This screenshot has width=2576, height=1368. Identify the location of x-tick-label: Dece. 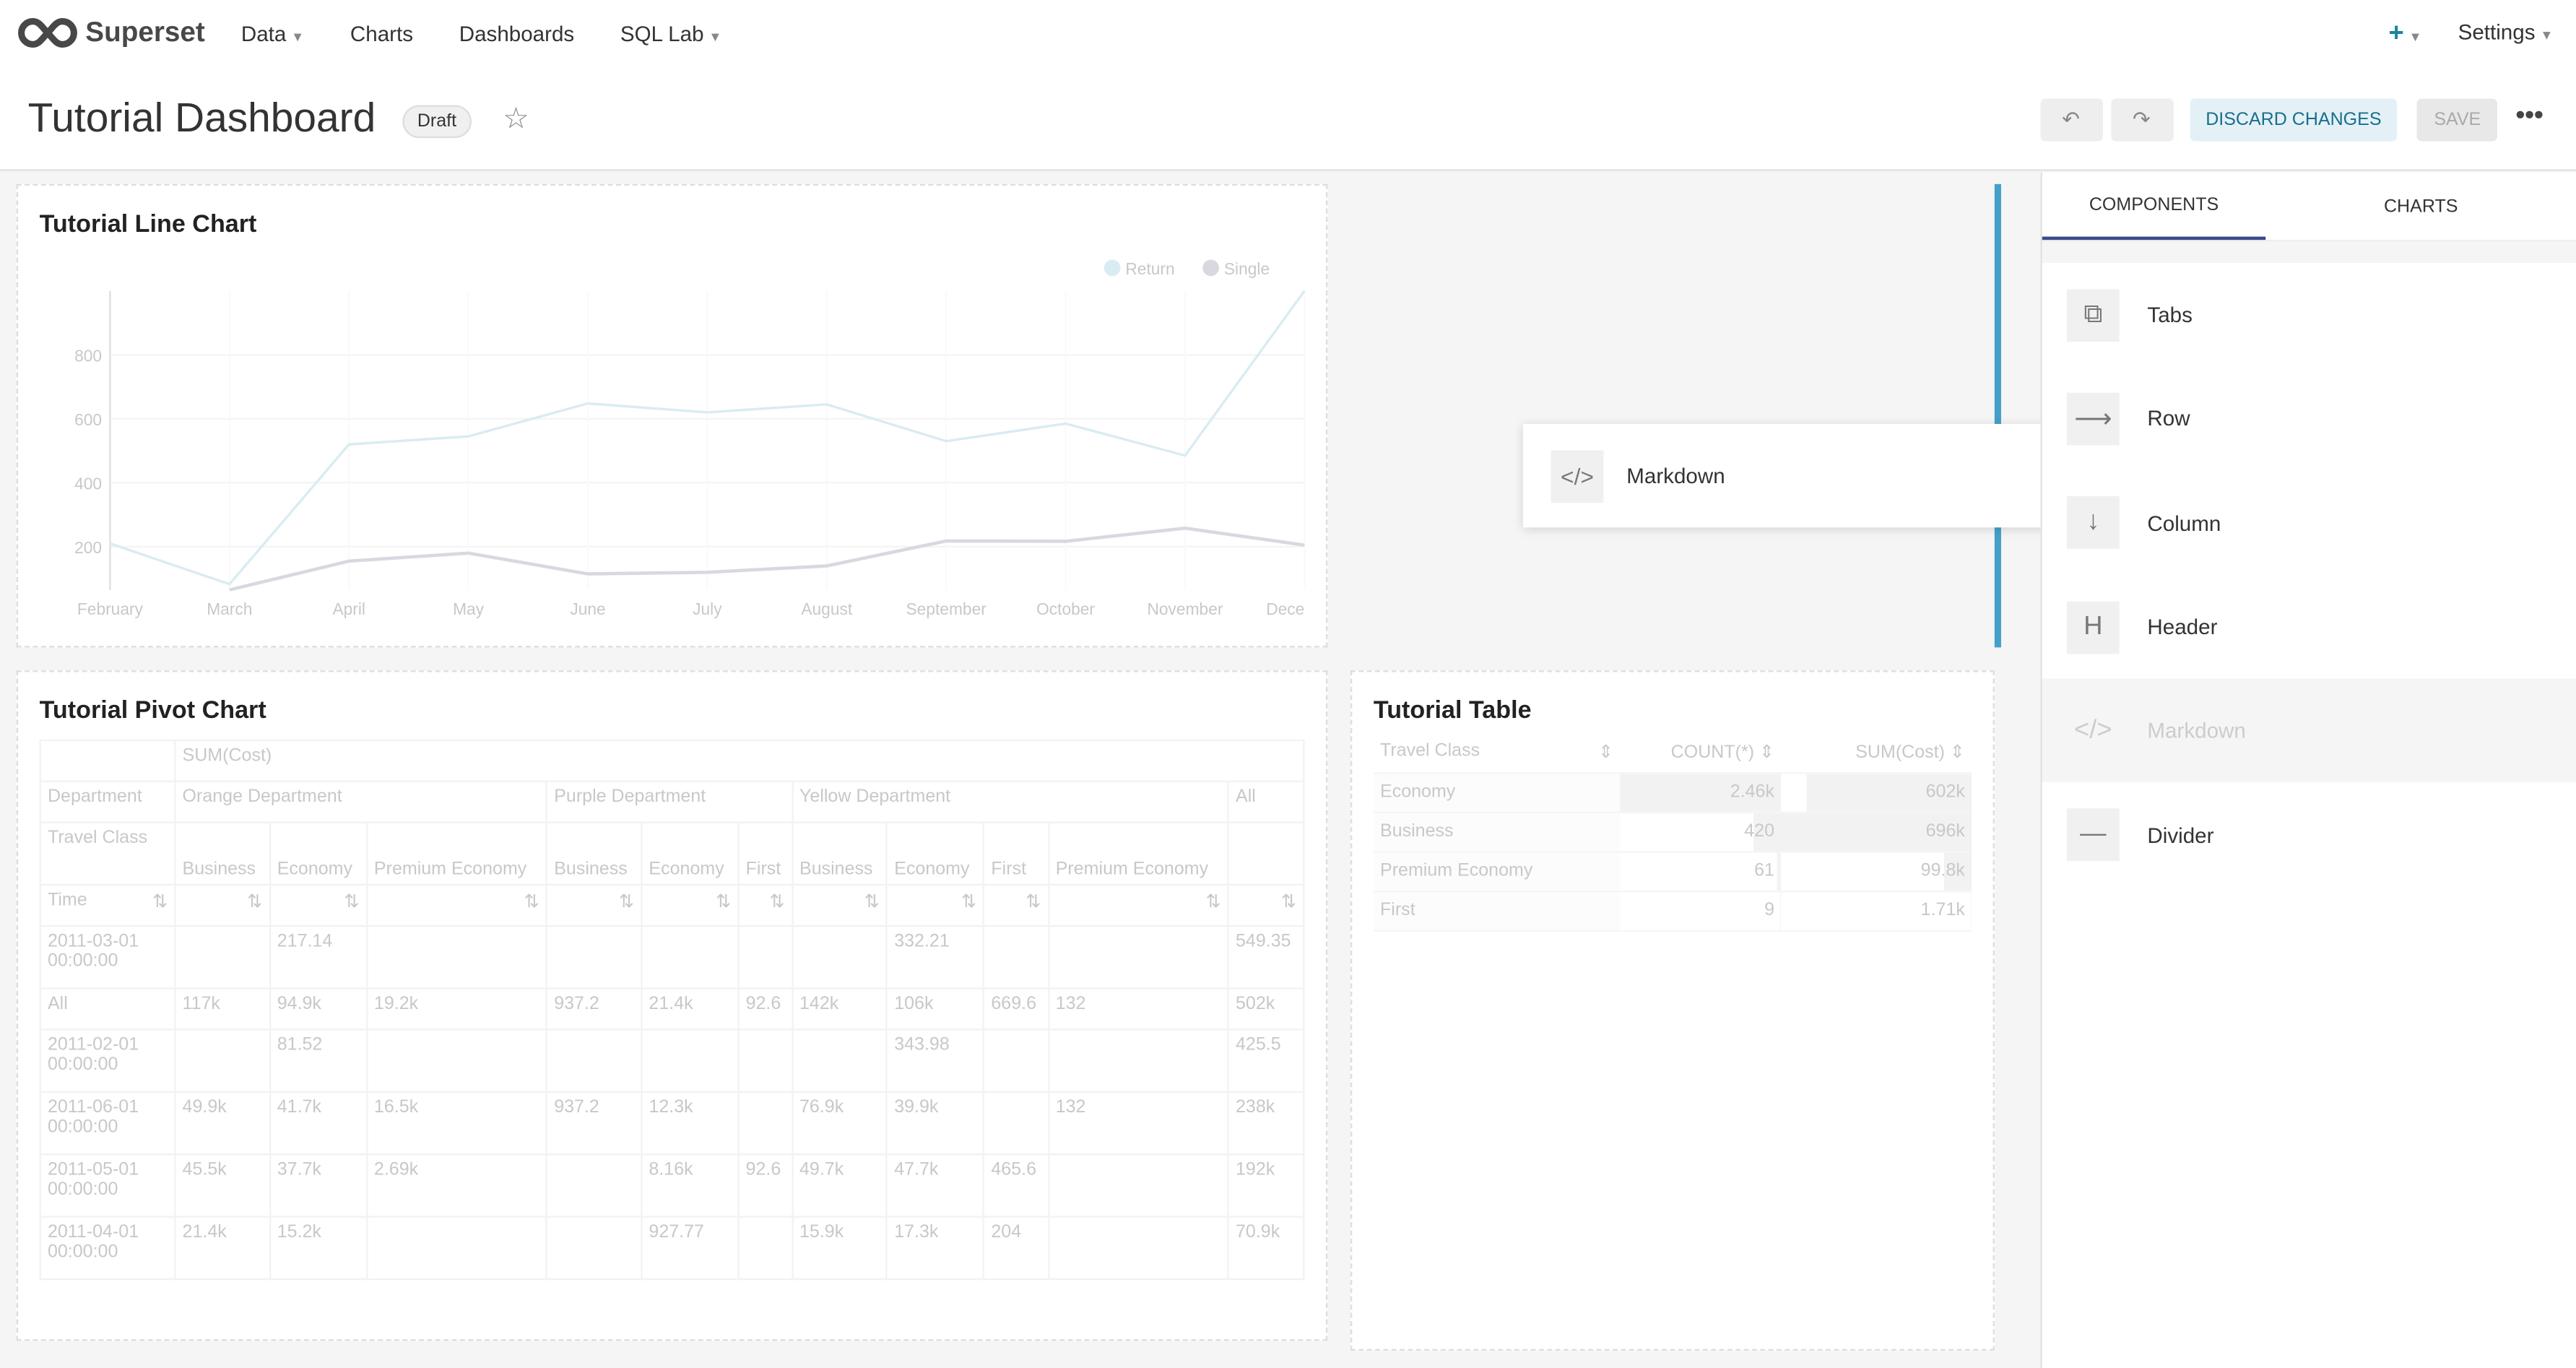
(1285, 608).